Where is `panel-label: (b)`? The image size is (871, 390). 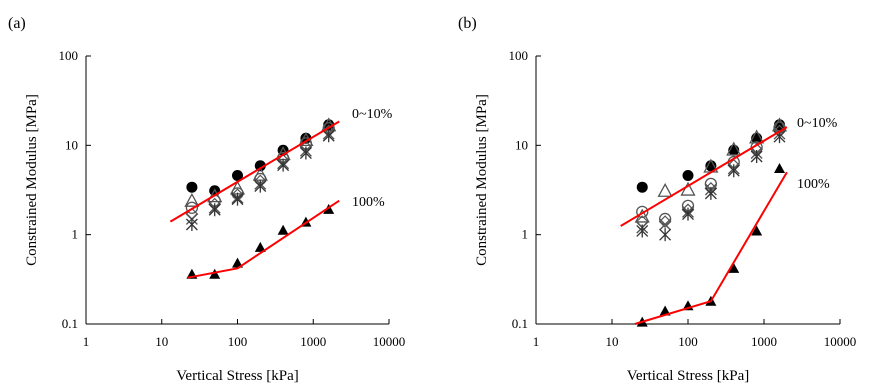 panel-label: (b) is located at coordinates (467, 23).